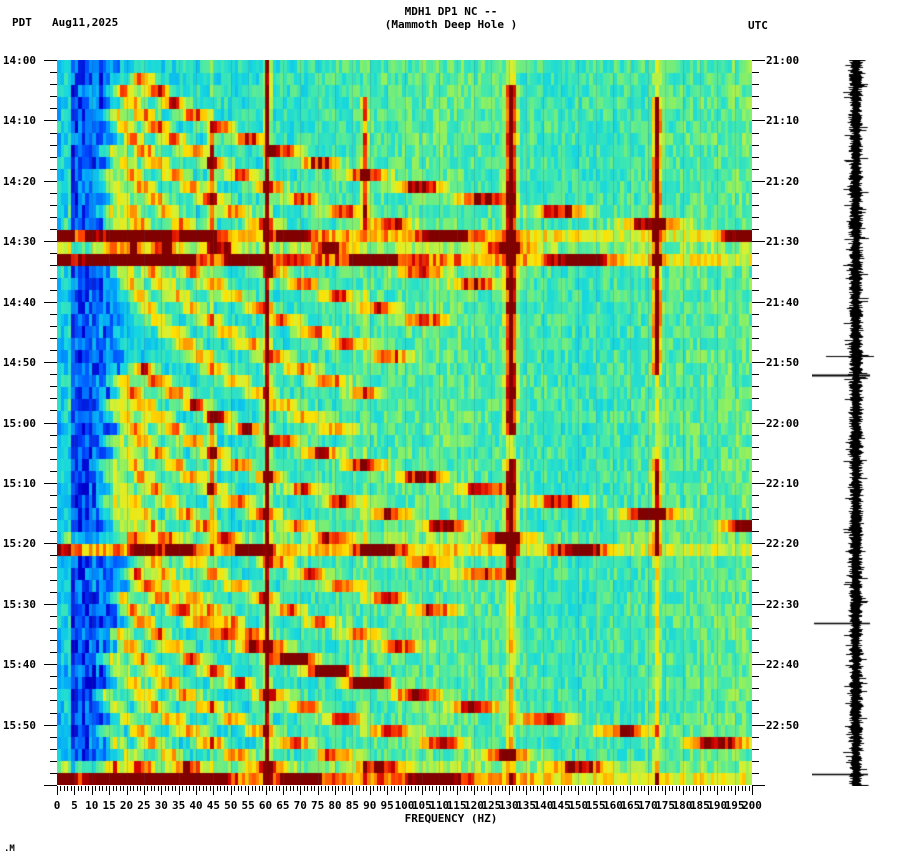 The width and height of the screenshot is (902, 864). I want to click on freq-tick-label: 110, so click(439, 805).